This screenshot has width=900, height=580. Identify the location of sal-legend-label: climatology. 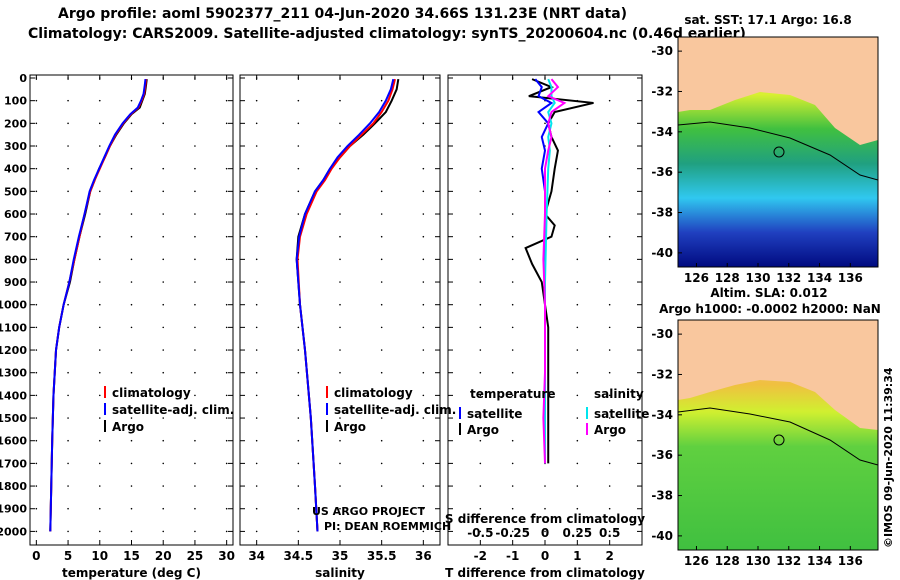
(373, 393).